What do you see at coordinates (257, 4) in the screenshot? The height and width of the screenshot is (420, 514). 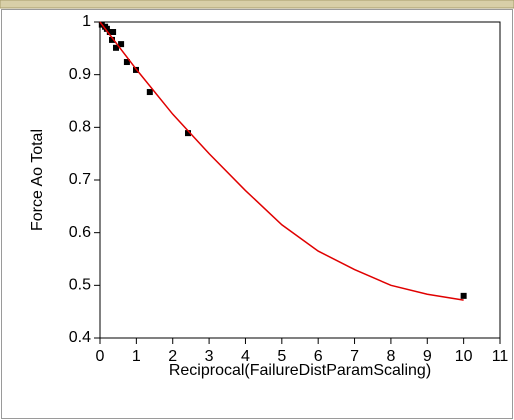 I see `title-strip` at bounding box center [257, 4].